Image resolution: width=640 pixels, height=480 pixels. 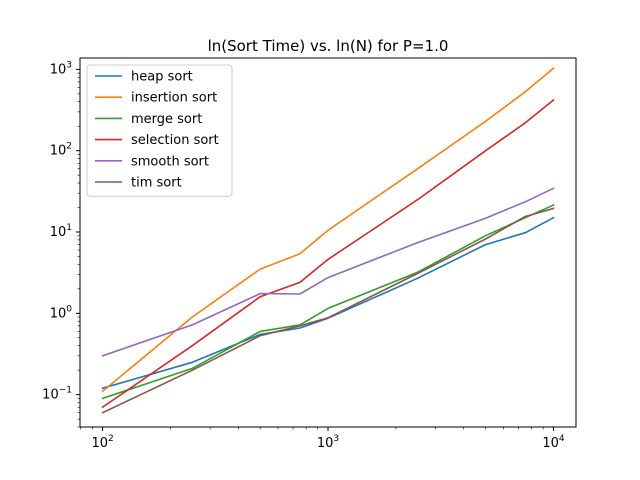 I want to click on legend-label-selection-sort: selection sort, so click(x=175, y=140).